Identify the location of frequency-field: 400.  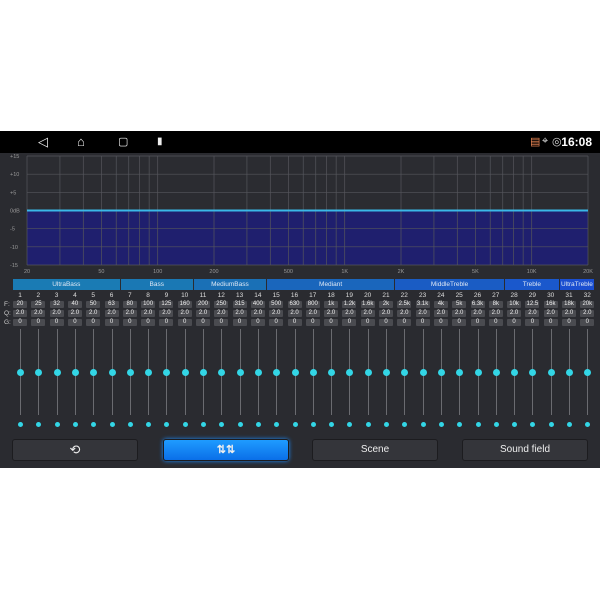
(257, 304).